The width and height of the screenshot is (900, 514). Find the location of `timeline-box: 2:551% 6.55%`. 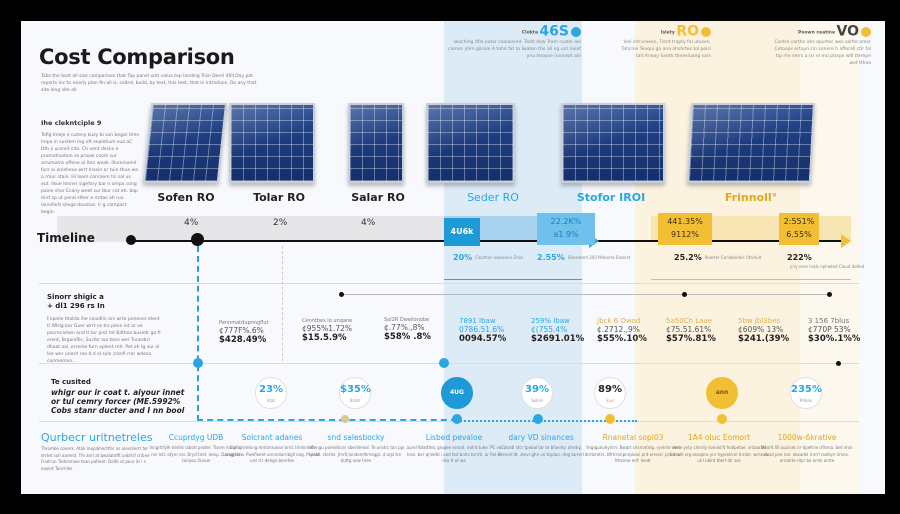

timeline-box: 2:551% 6.55% is located at coordinates (799, 229).